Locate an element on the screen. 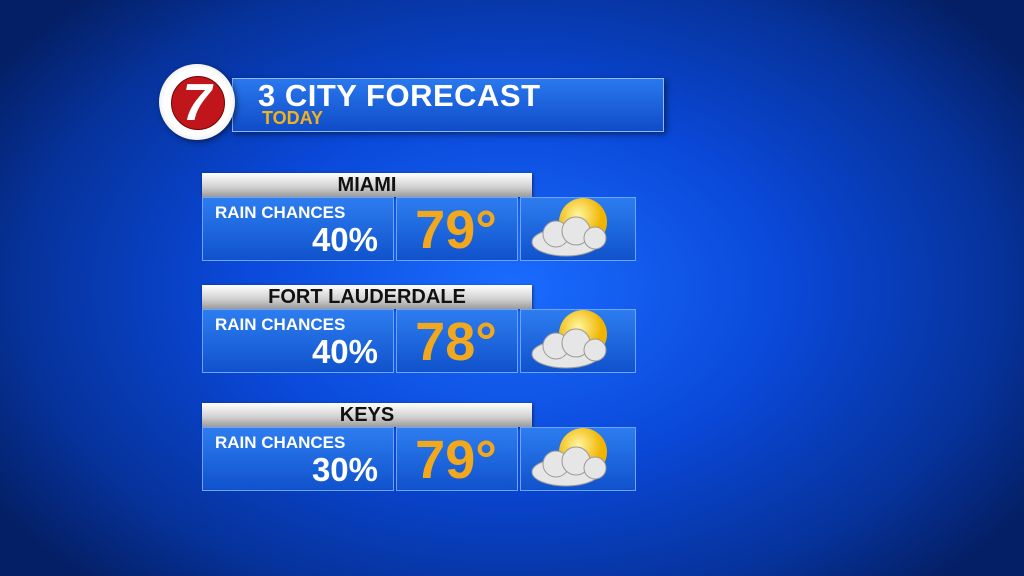 This screenshot has height=576, width=1024. city-name: KEYS is located at coordinates (367, 415).